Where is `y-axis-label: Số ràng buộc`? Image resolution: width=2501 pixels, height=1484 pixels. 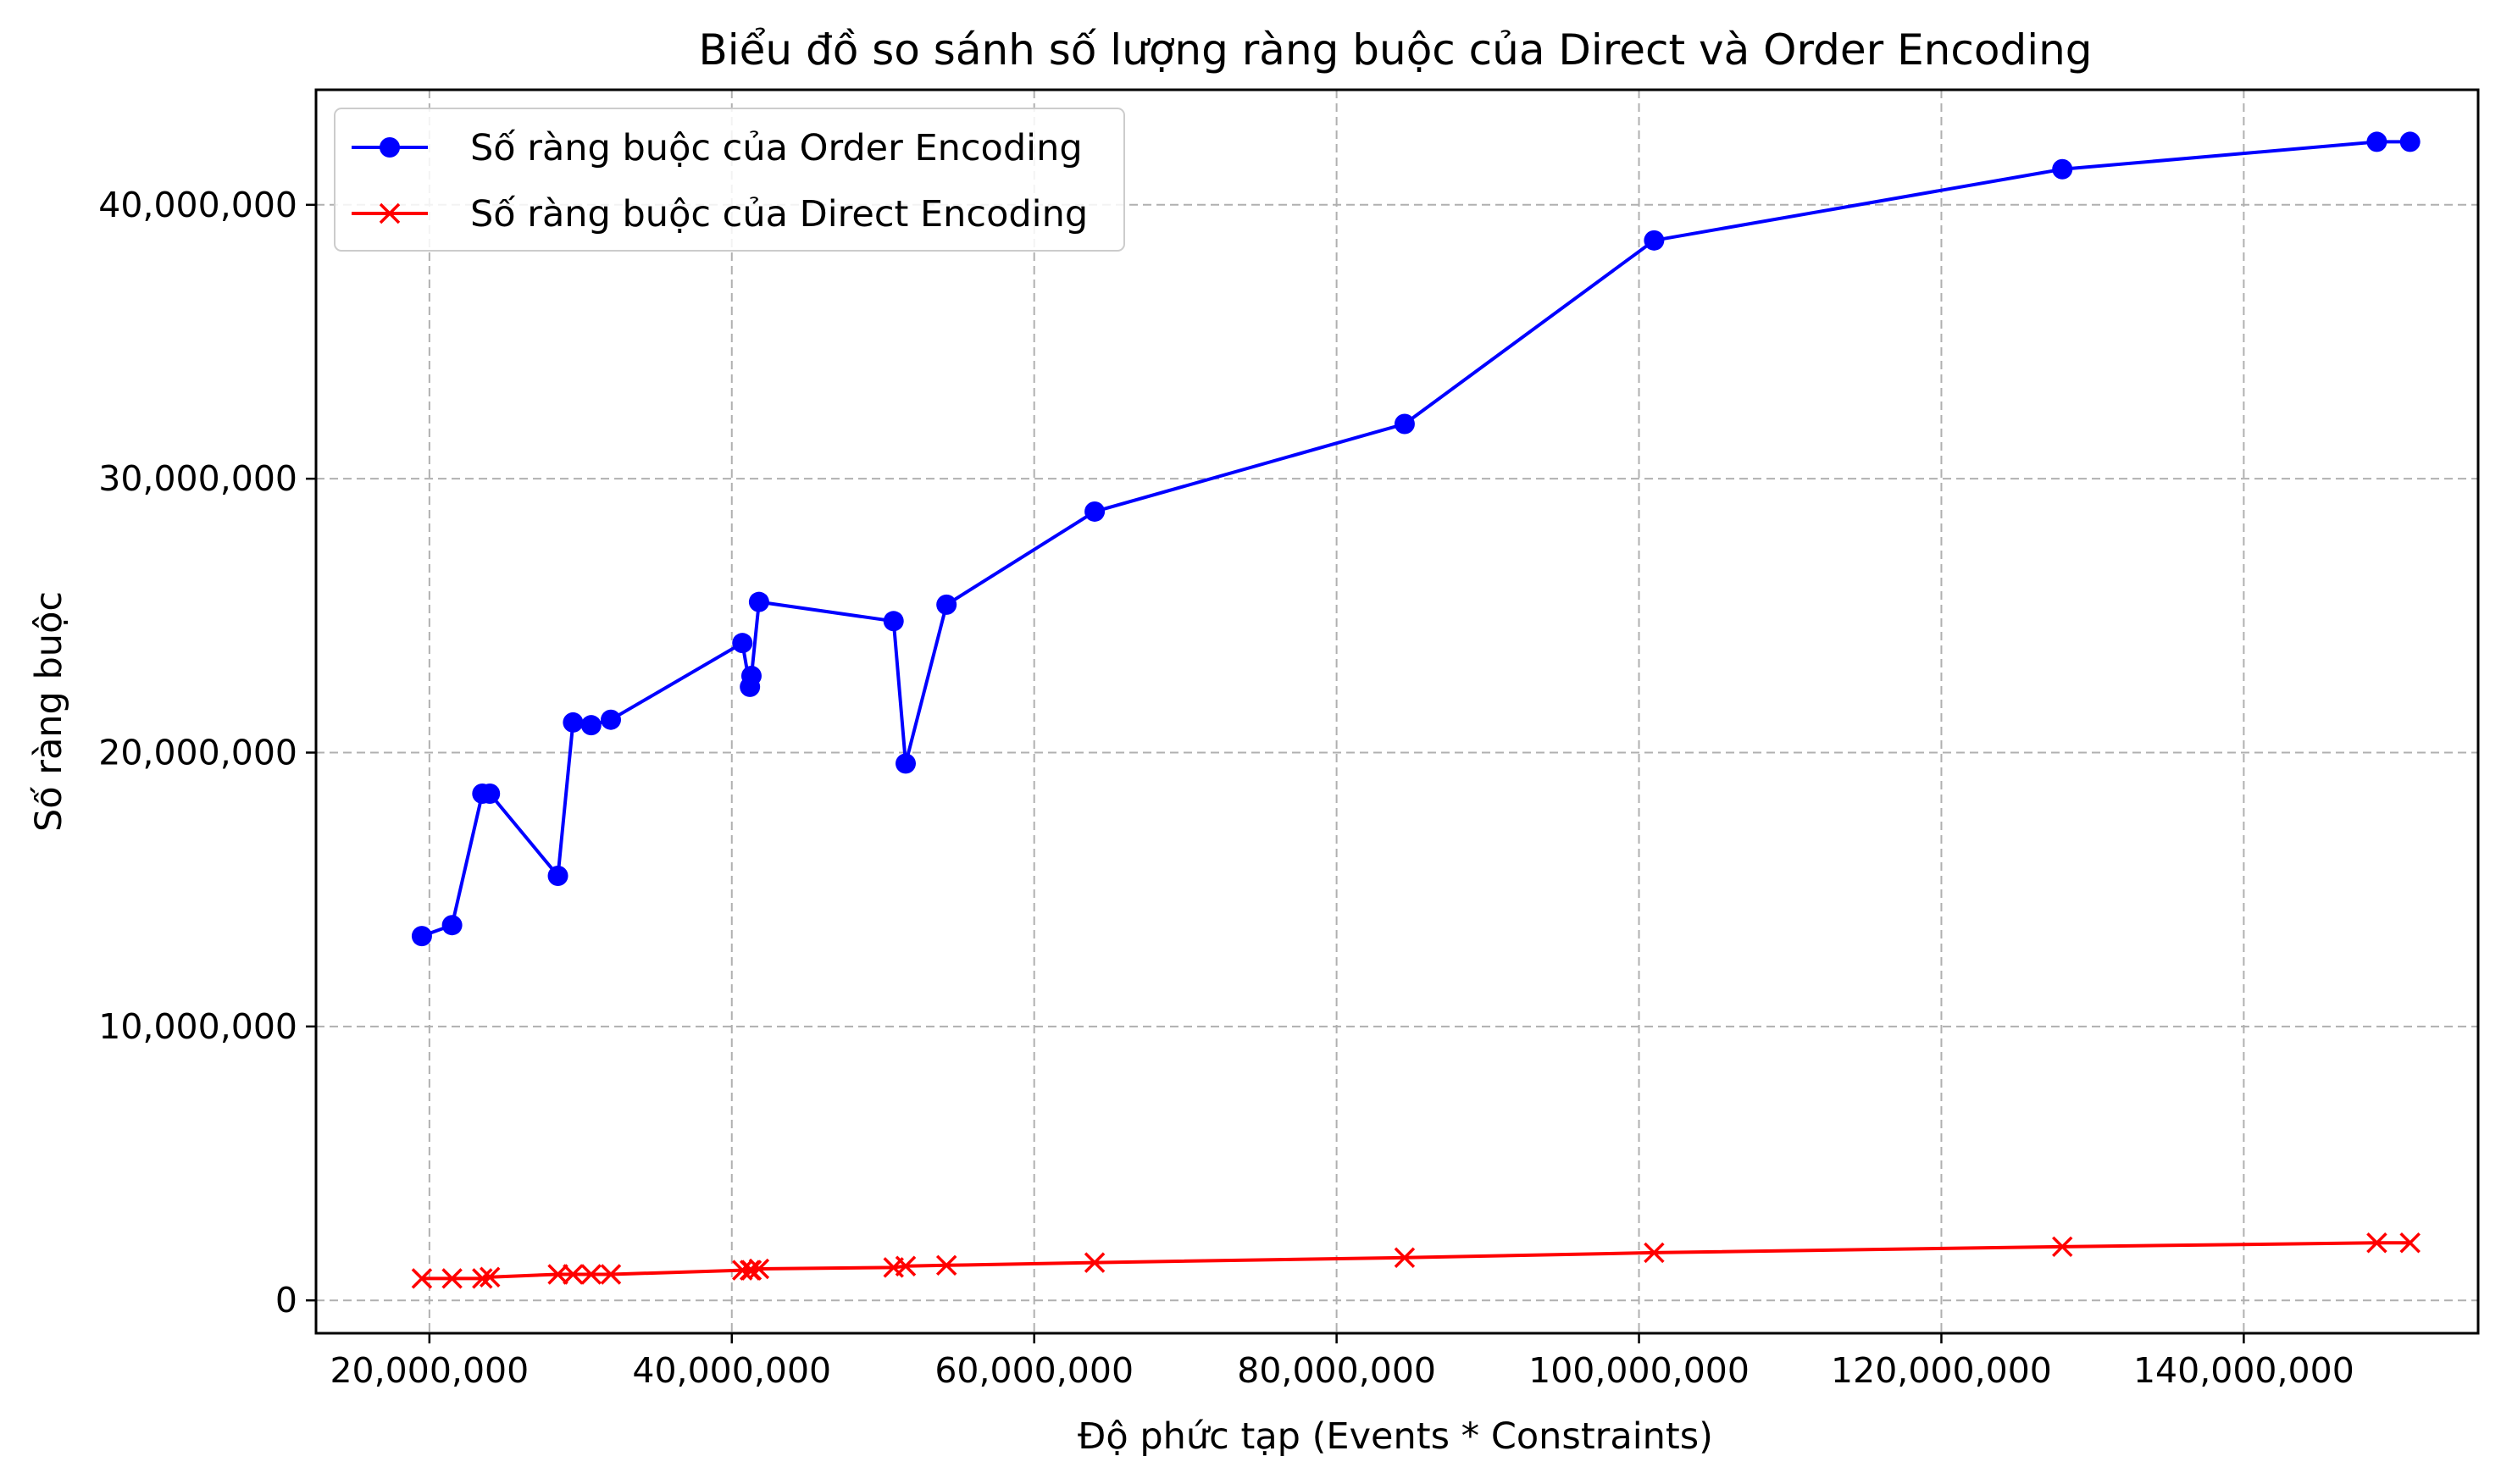 y-axis-label: Số ràng buộc is located at coordinates (49, 711).